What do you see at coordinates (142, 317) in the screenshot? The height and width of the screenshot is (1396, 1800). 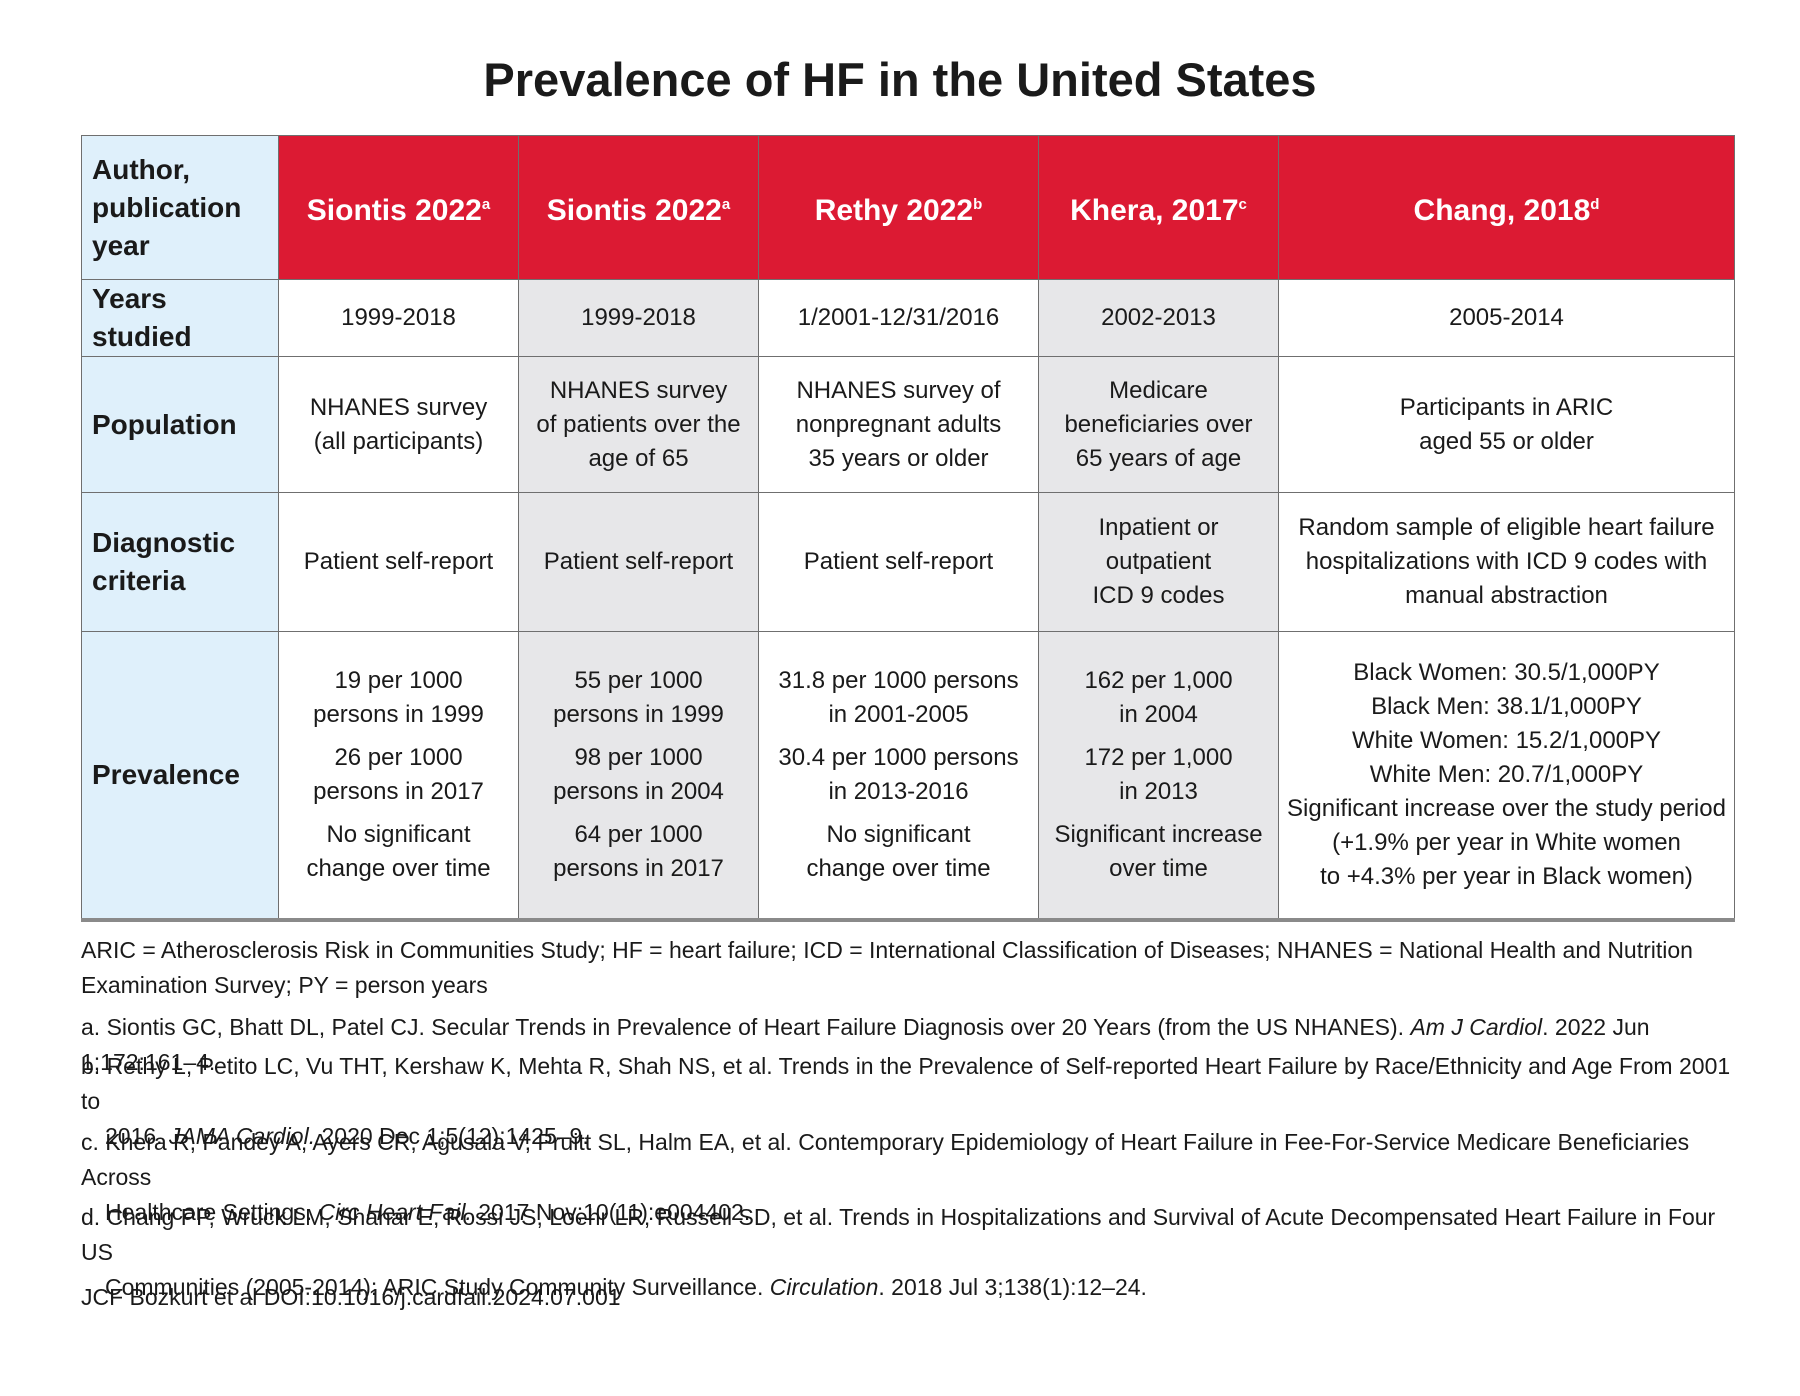 I see `row-header-line: Years studied` at bounding box center [142, 317].